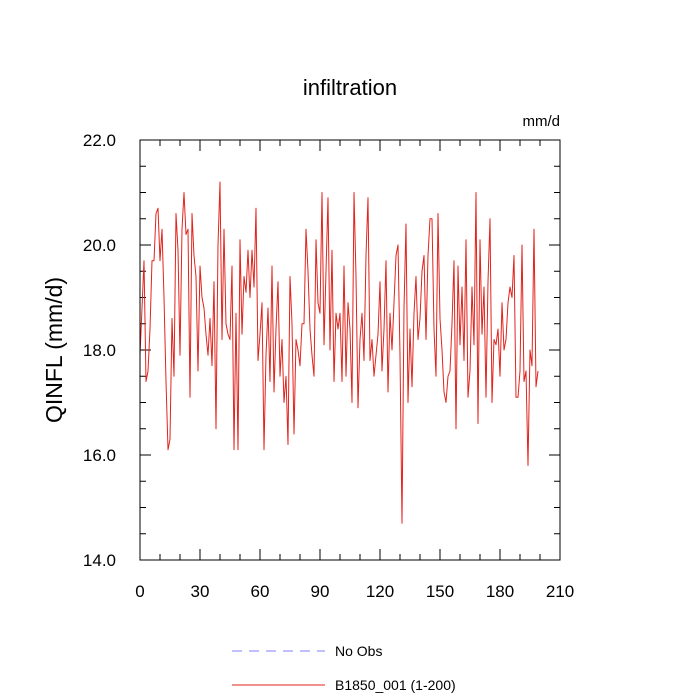 The height and width of the screenshot is (700, 700). I want to click on legend-label-no-obs: No Obs, so click(358, 651).